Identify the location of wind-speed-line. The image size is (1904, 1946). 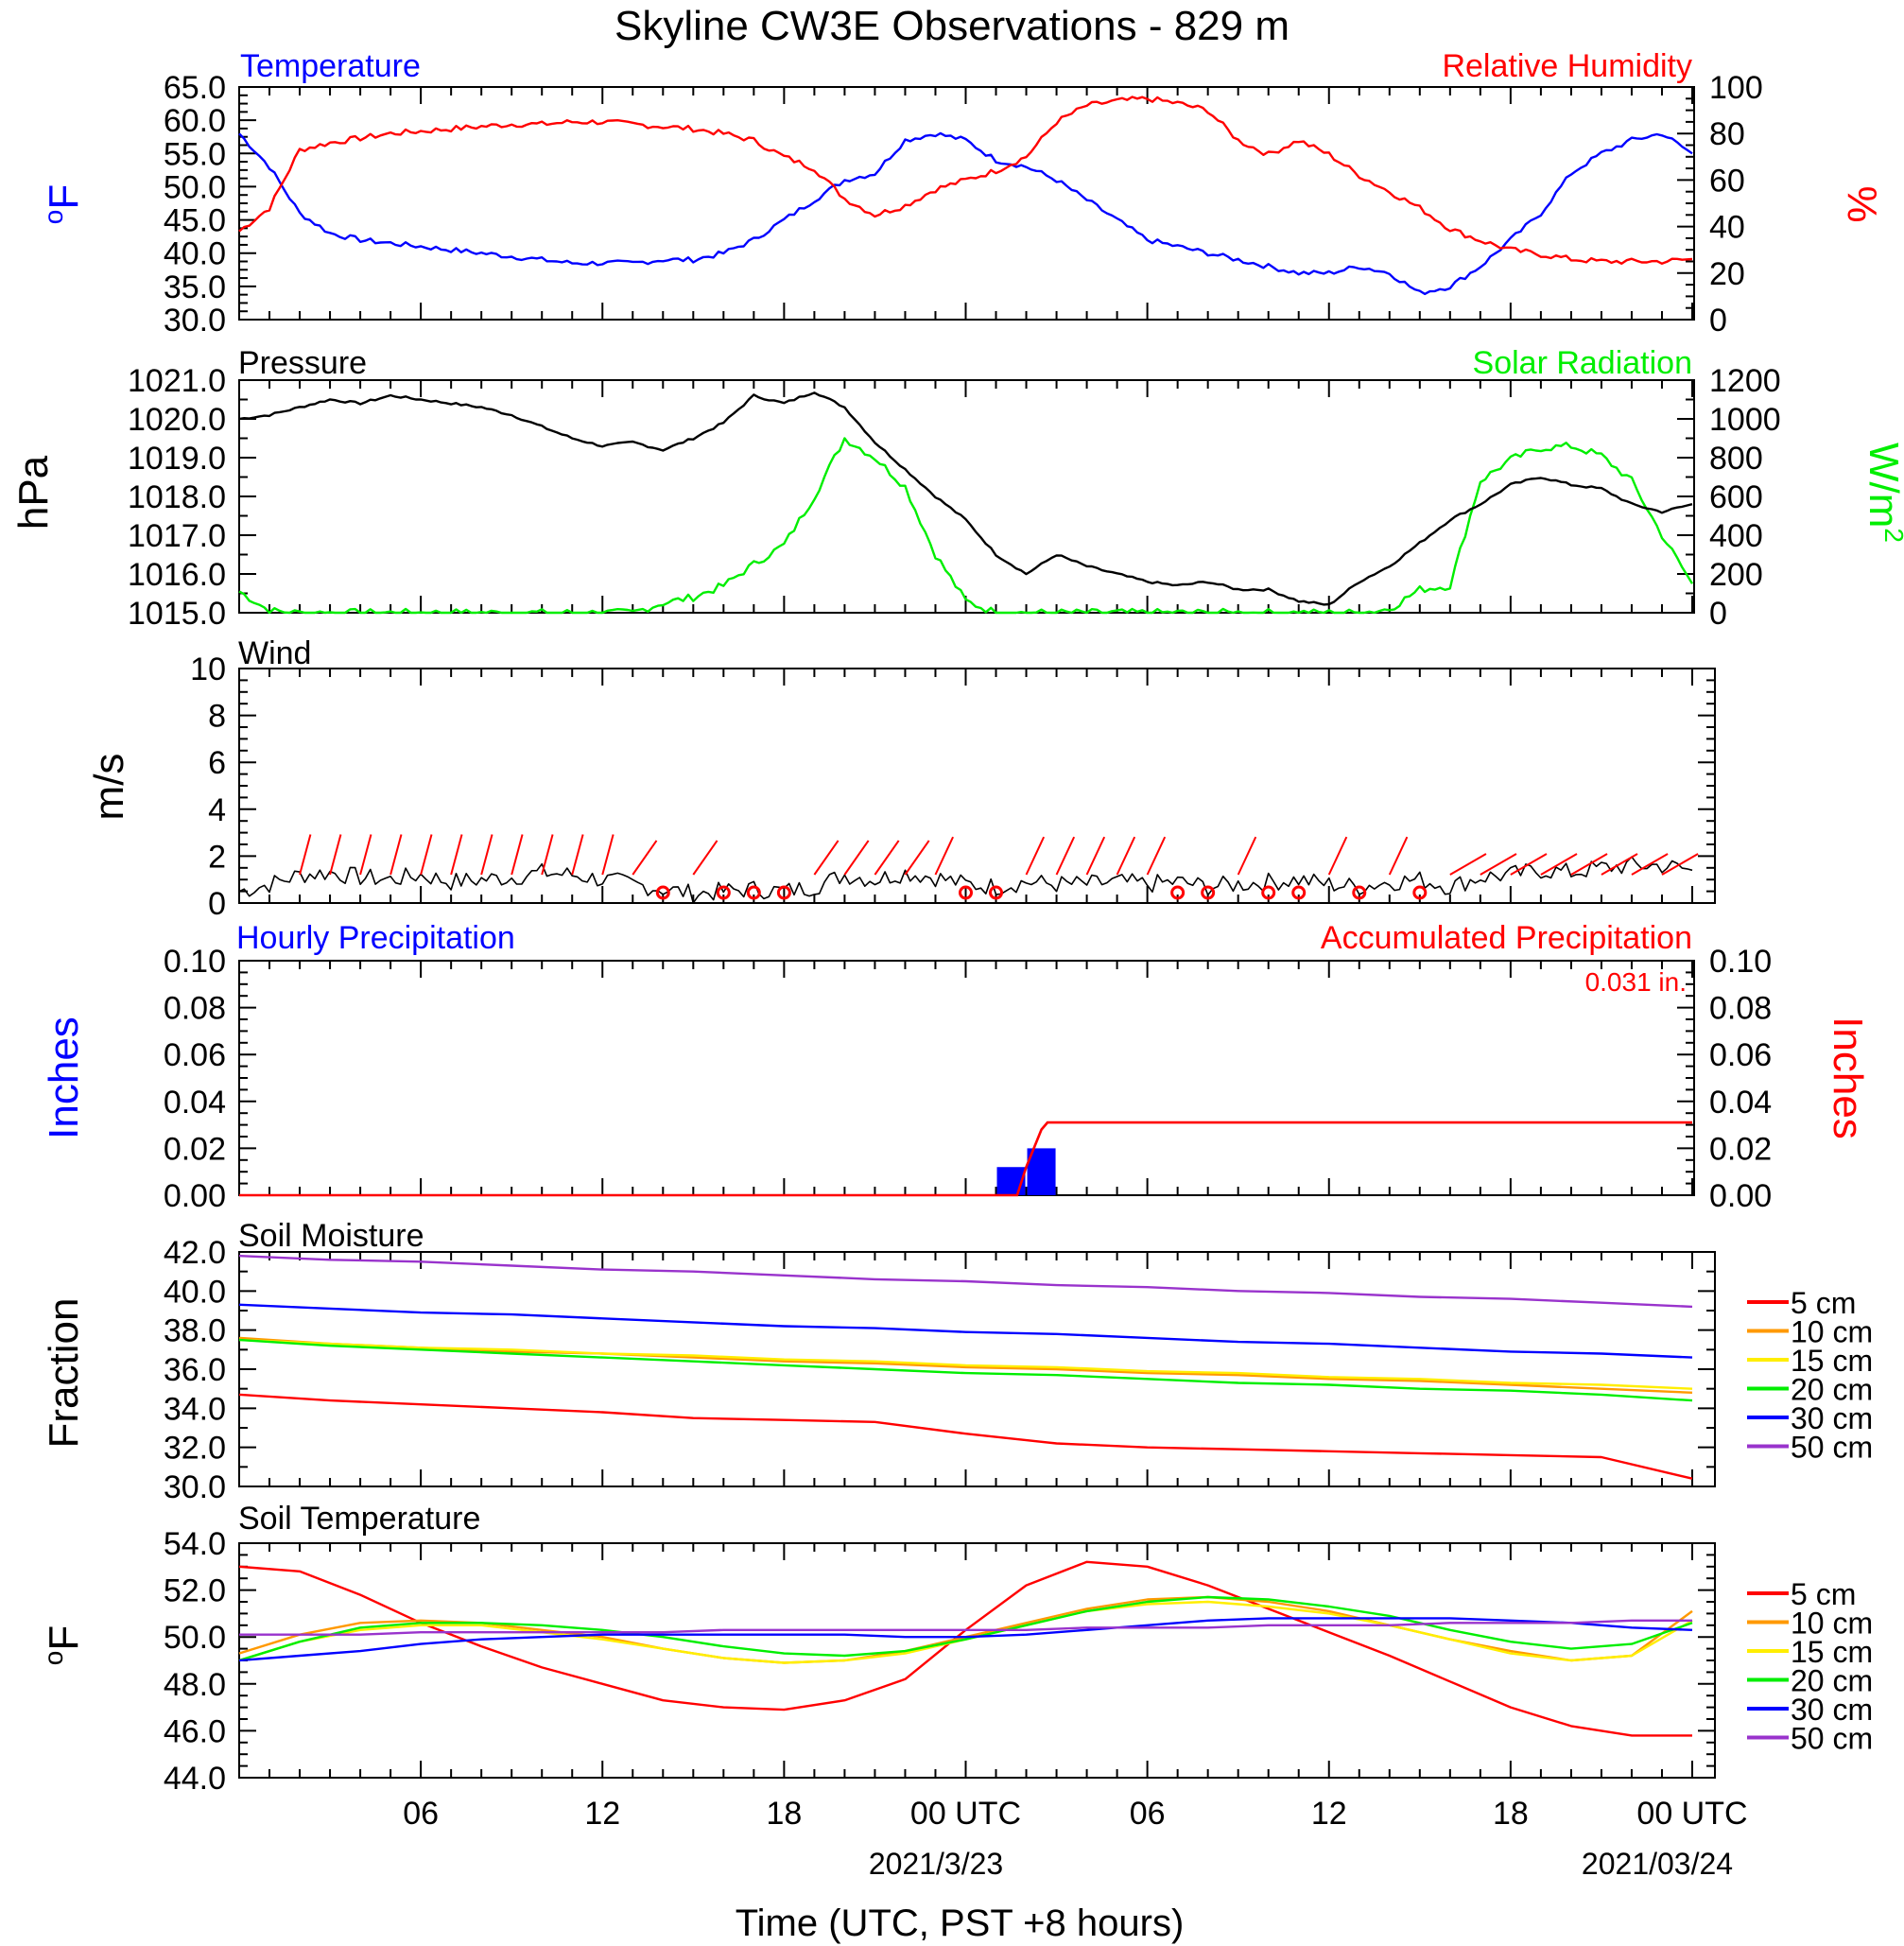
(966, 880).